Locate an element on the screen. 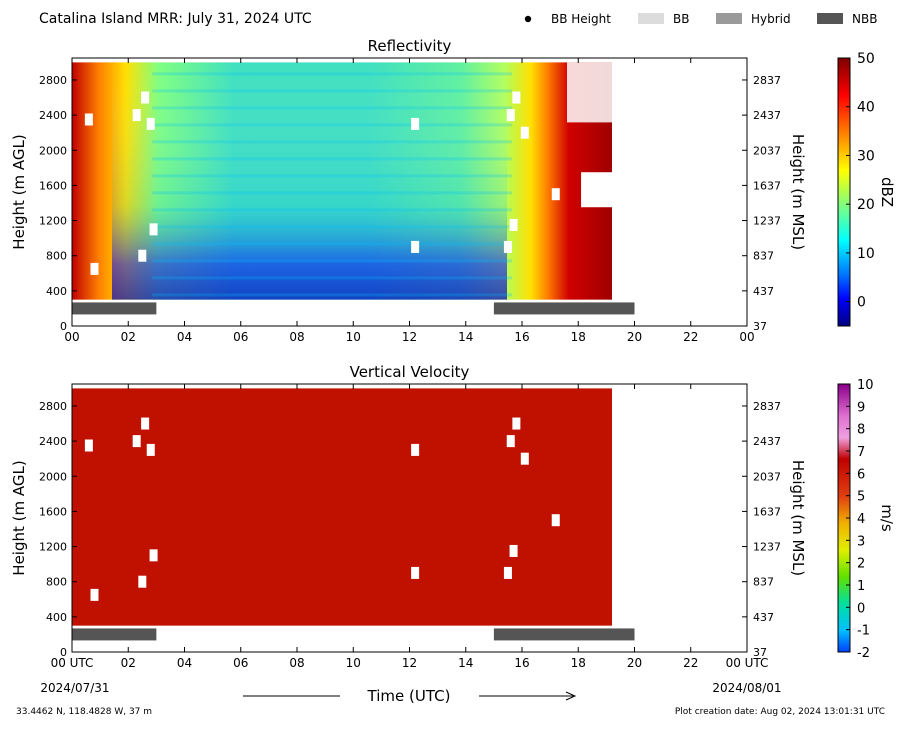 This screenshot has width=900, height=729. colorbar-tick-label: 40 is located at coordinates (866, 108).